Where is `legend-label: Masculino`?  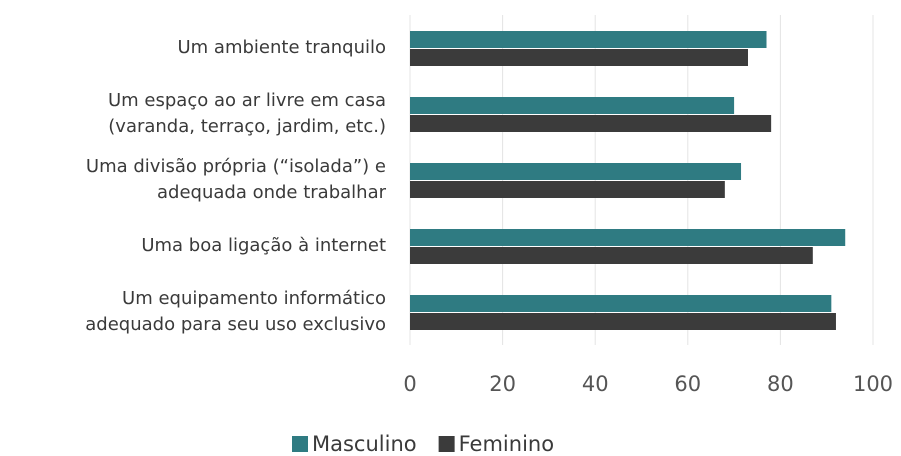
legend-label: Masculino is located at coordinates (364, 444).